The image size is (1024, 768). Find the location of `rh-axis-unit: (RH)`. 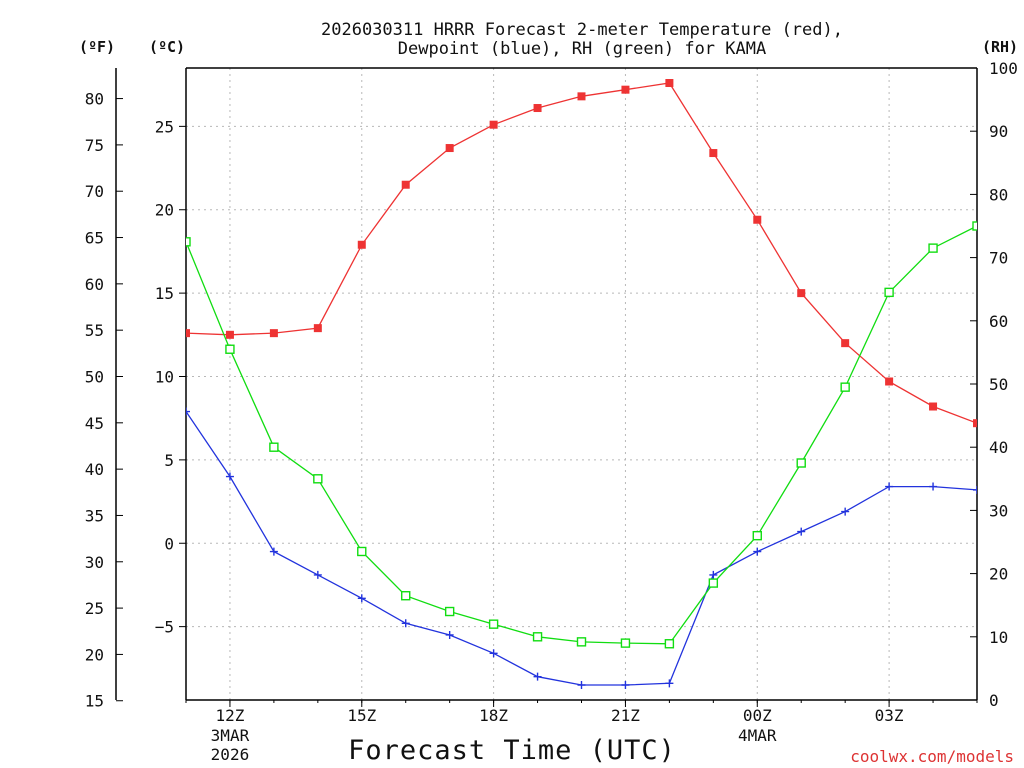

rh-axis-unit: (RH) is located at coordinates (1000, 47).